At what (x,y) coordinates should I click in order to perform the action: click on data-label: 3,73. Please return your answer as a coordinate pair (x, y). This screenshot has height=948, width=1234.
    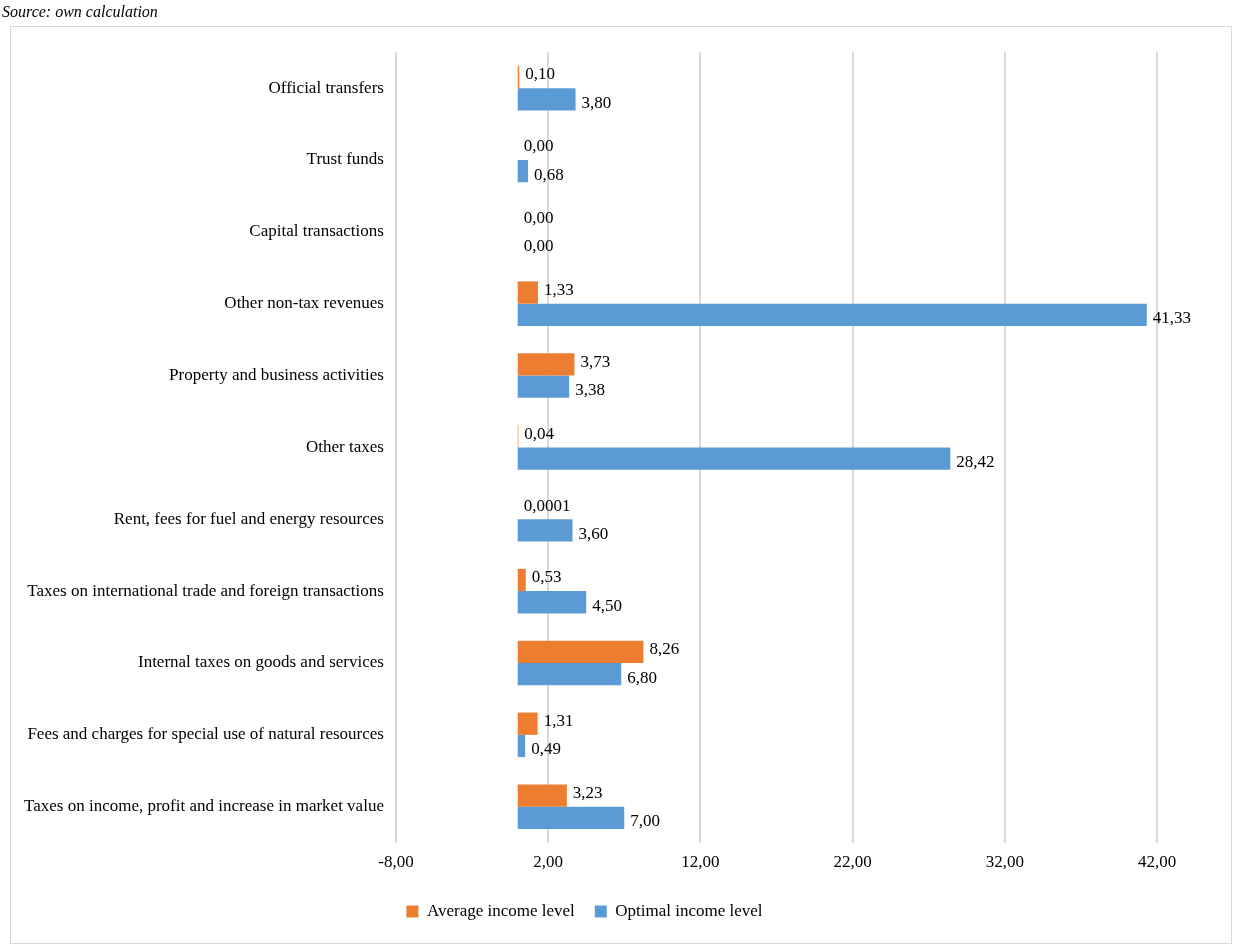
    Looking at the image, I should click on (595, 361).